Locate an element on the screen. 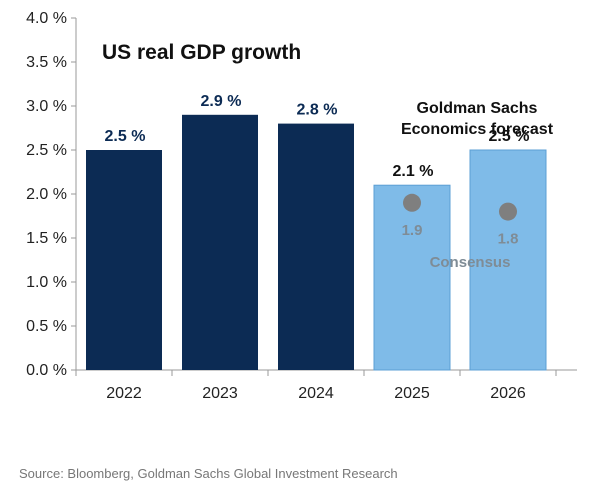 Image resolution: width=595 pixels, height=492 pixels. x-axis: 2022 2023 2024 2025 2026 is located at coordinates (326, 385).